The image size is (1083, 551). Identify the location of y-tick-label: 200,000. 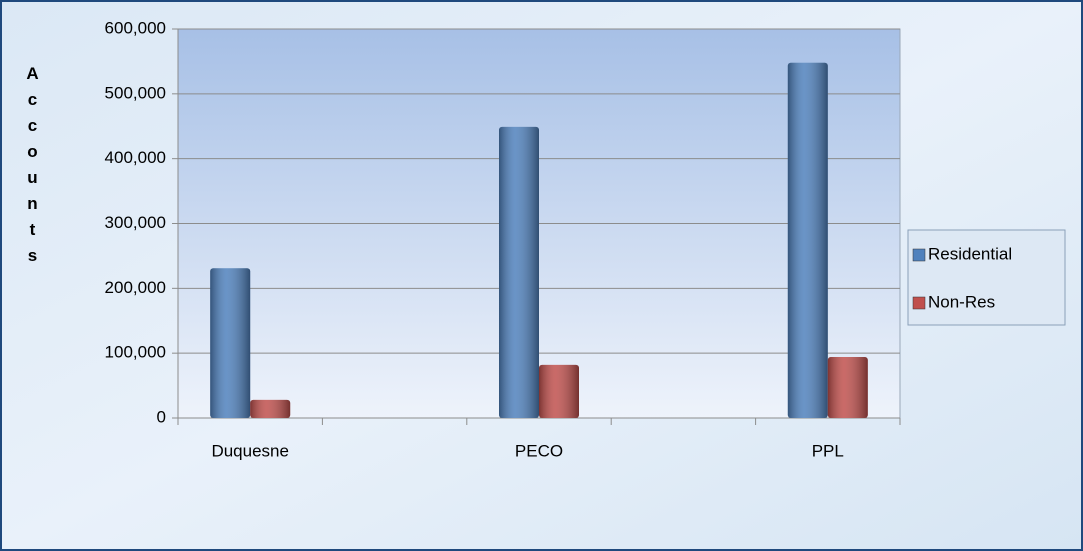
(135, 287).